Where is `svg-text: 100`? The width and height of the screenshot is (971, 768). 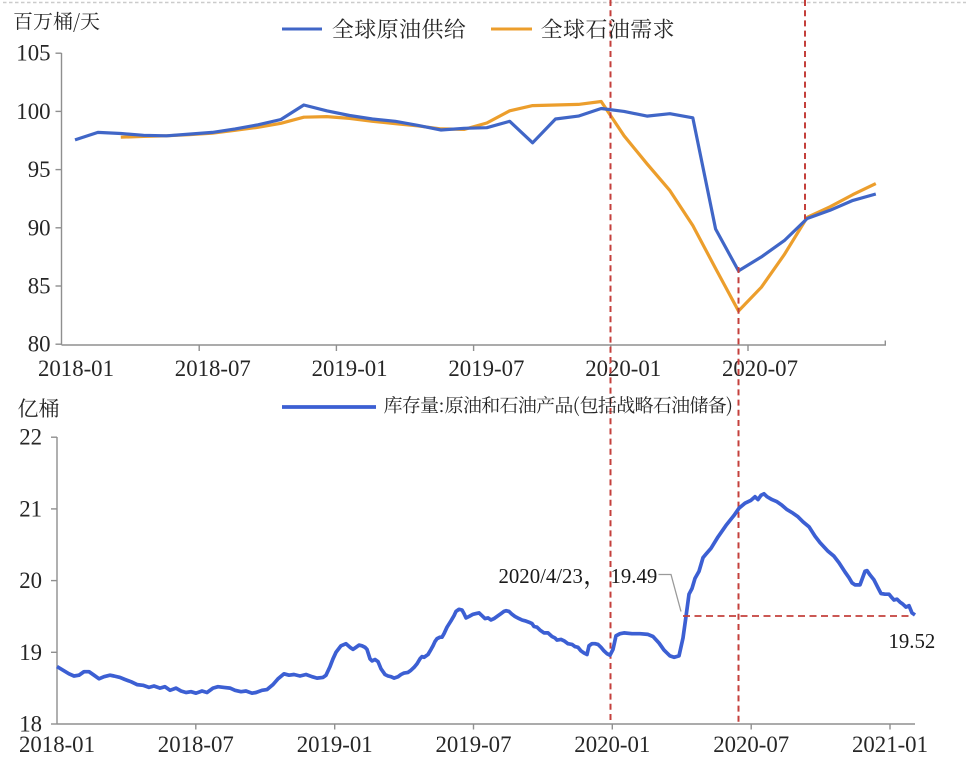
svg-text: 100 is located at coordinates (33, 111).